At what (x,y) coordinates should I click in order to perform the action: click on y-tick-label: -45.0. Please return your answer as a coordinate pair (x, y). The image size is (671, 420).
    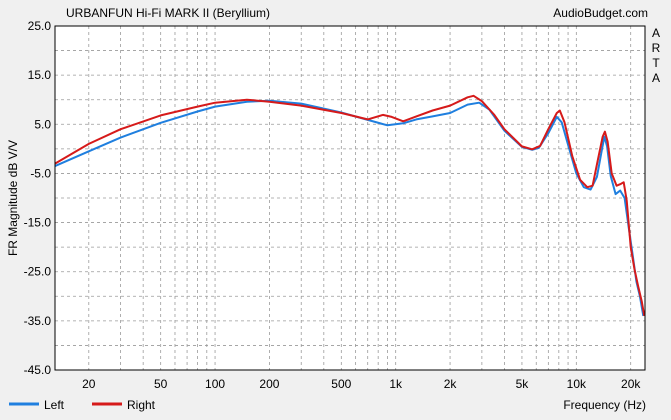
    Looking at the image, I should click on (38, 370).